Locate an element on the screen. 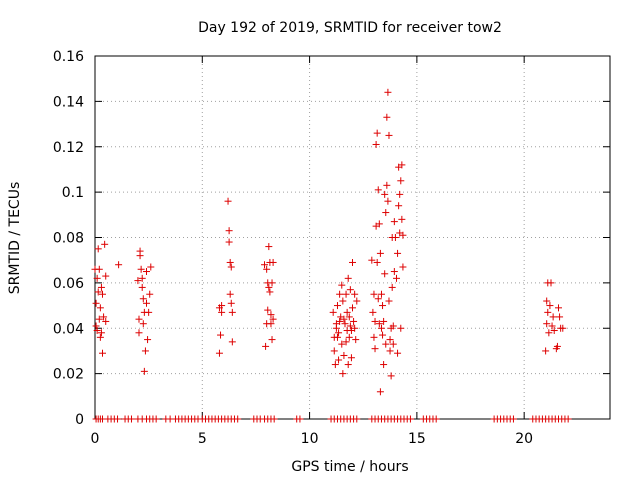  x-tick-label: 10 is located at coordinates (310, 439).